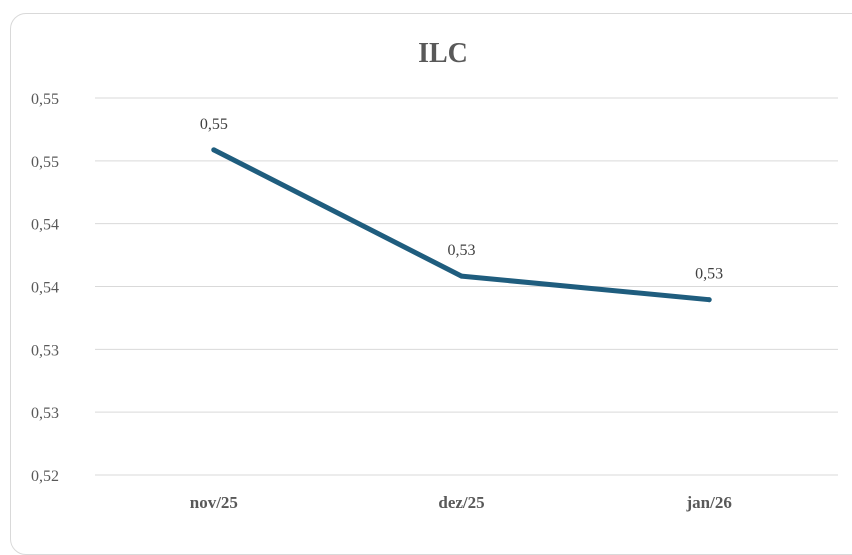 Image resolution: width=852 pixels, height=555 pixels. What do you see at coordinates (214, 124) in the screenshot?
I see `data-label: 0,55` at bounding box center [214, 124].